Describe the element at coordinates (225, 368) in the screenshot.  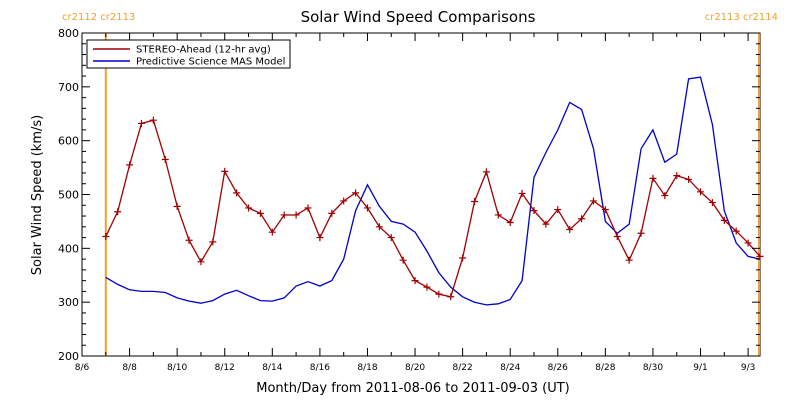
I see `x-tick-label: 8/12` at that location.